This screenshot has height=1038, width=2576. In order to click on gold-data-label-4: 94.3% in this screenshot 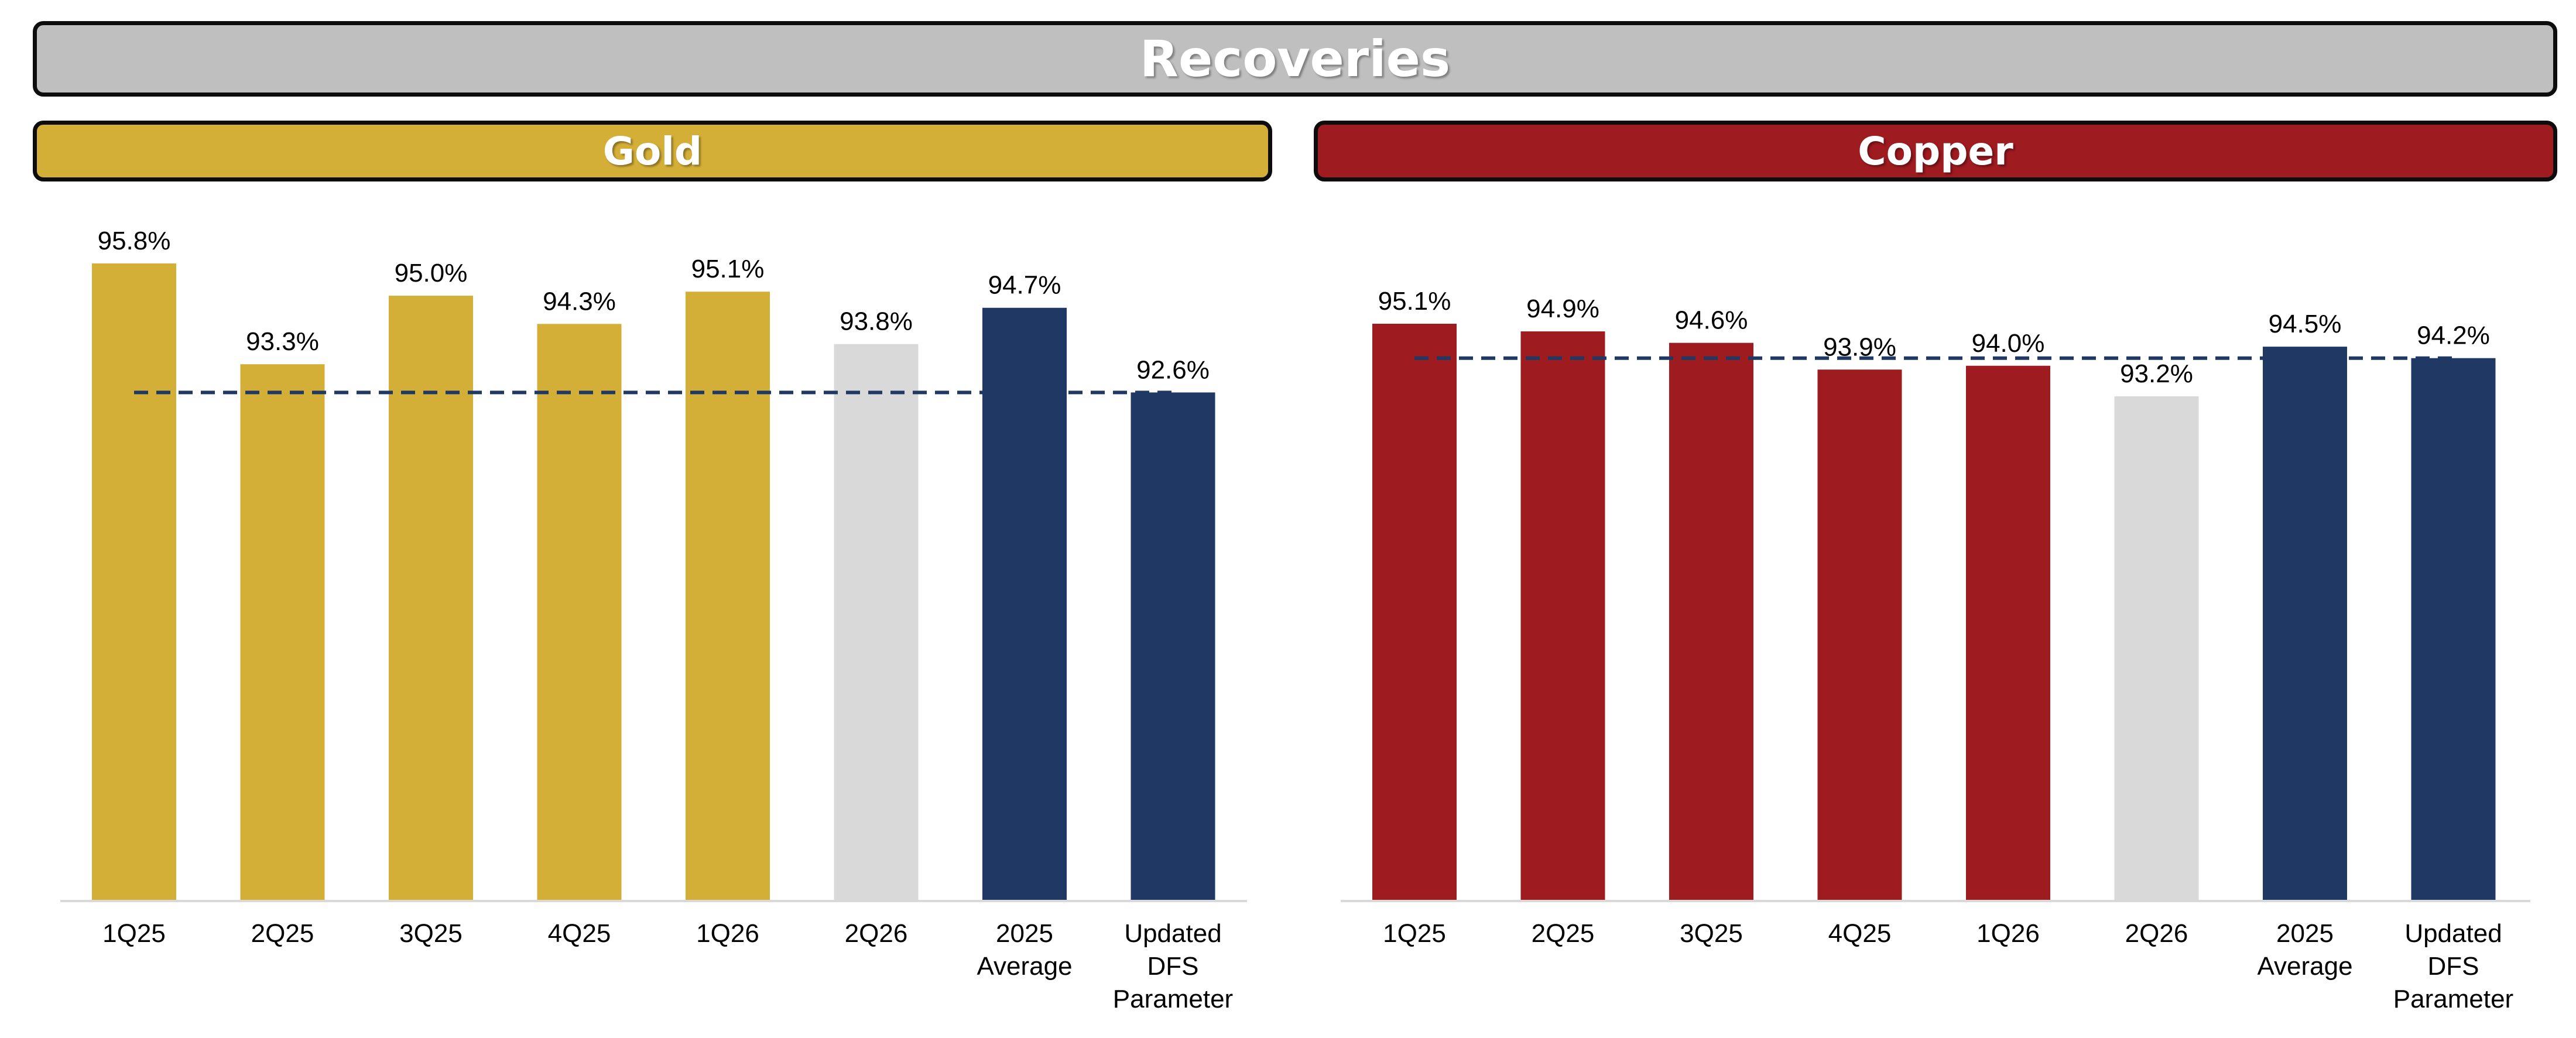, I will do `click(579, 301)`.